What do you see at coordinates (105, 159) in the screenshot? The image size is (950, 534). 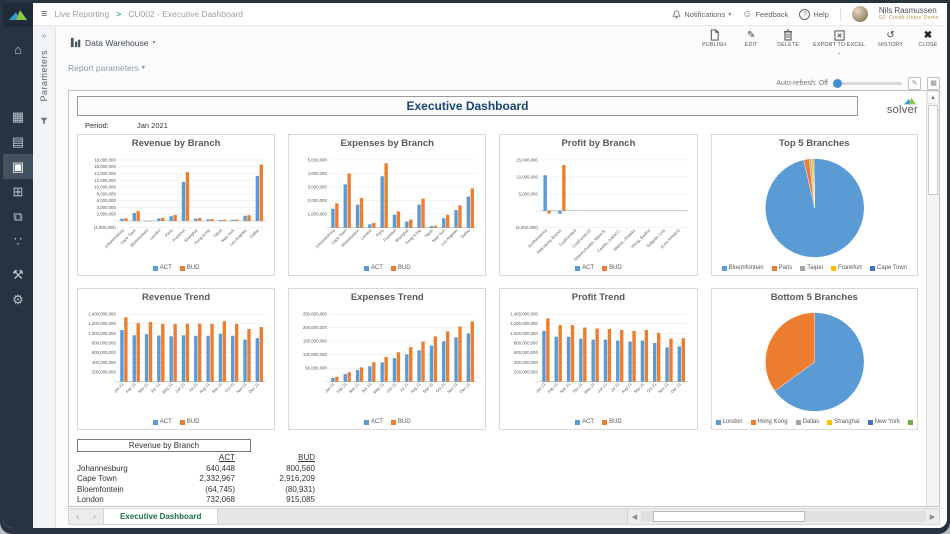 I see `svg-text: 18,000,000` at bounding box center [105, 159].